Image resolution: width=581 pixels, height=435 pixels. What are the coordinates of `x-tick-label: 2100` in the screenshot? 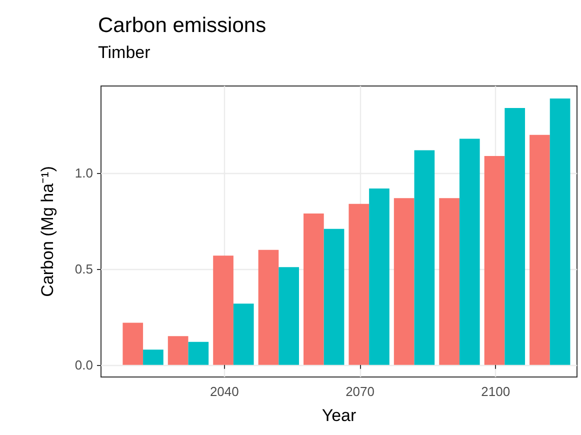 It's located at (495, 391).